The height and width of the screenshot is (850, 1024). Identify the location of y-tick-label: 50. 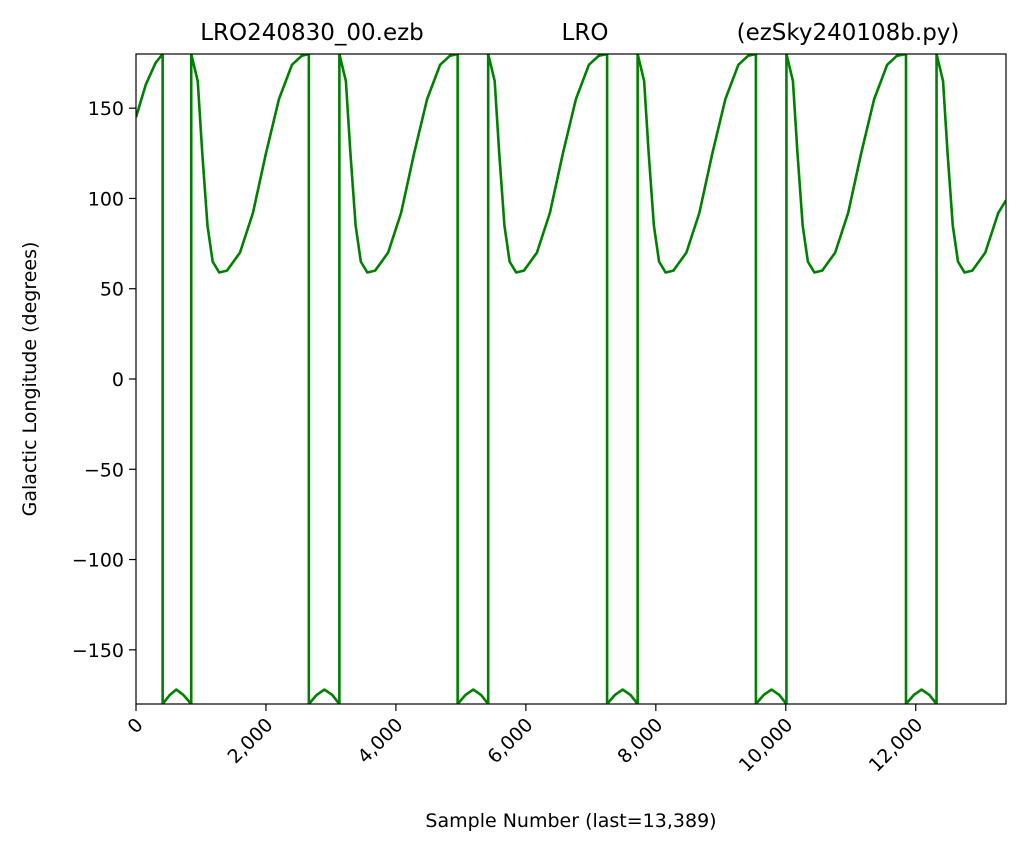
(112, 290).